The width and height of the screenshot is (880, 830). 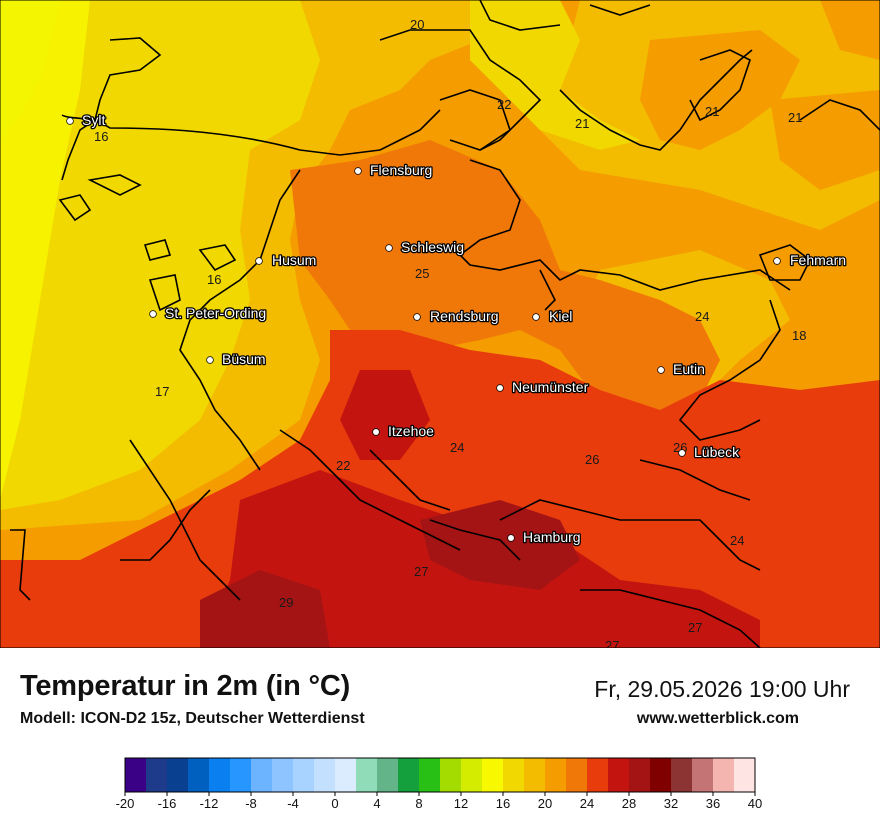 I want to click on svg-text: Lübeck, so click(x=717, y=452).